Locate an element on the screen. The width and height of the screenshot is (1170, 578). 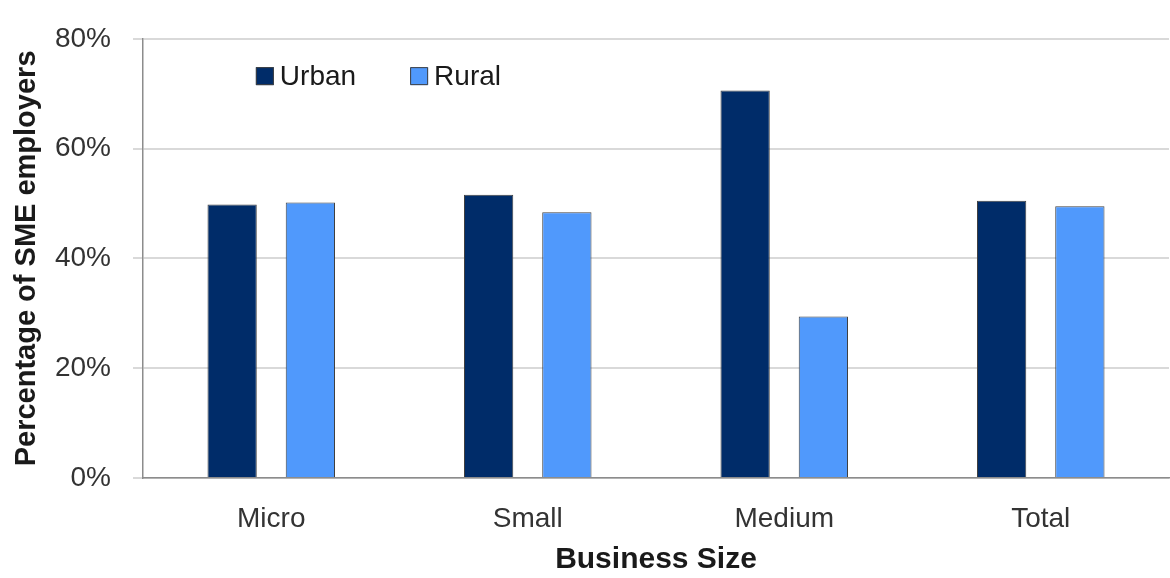
legend-label: Urban is located at coordinates (318, 75).